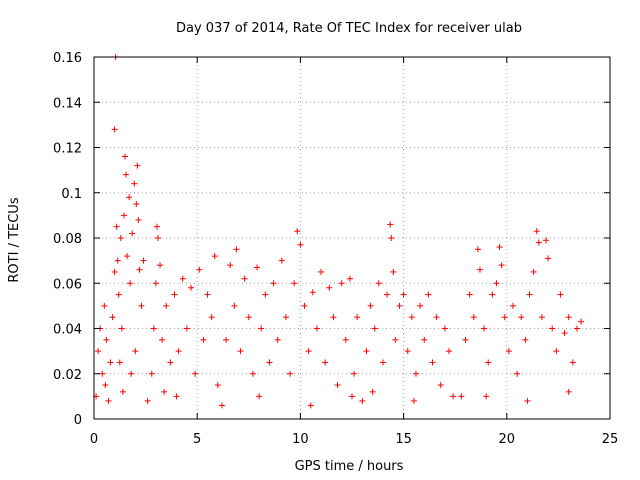 The height and width of the screenshot is (480, 640). What do you see at coordinates (67, 149) in the screenshot?
I see `y-tick-label: 0.12` at bounding box center [67, 149].